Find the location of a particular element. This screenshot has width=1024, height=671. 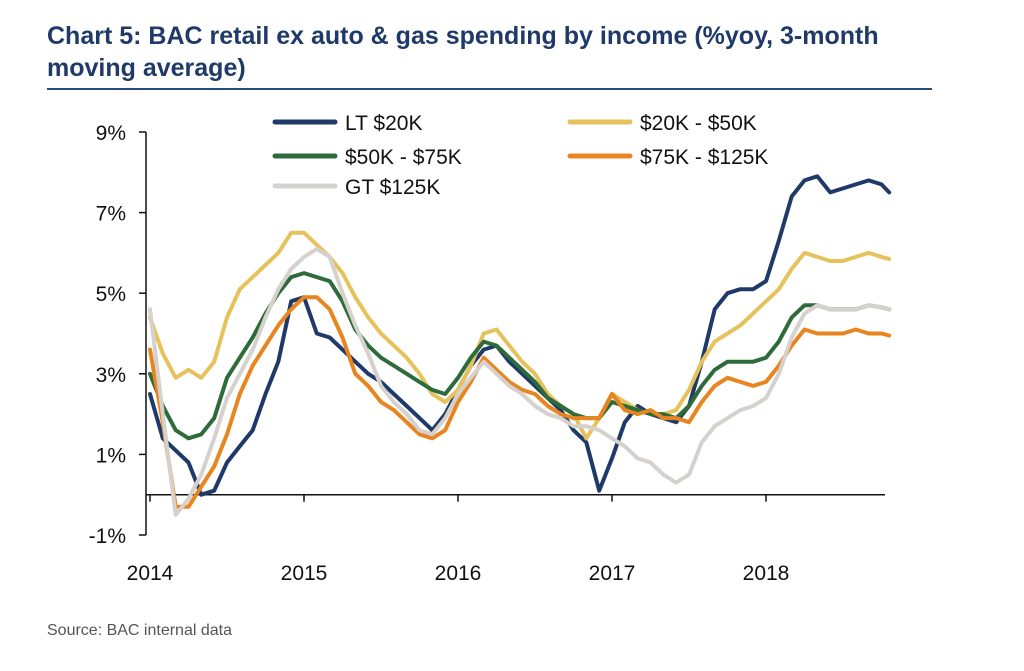

y-tick-label: 7% is located at coordinates (111, 214).